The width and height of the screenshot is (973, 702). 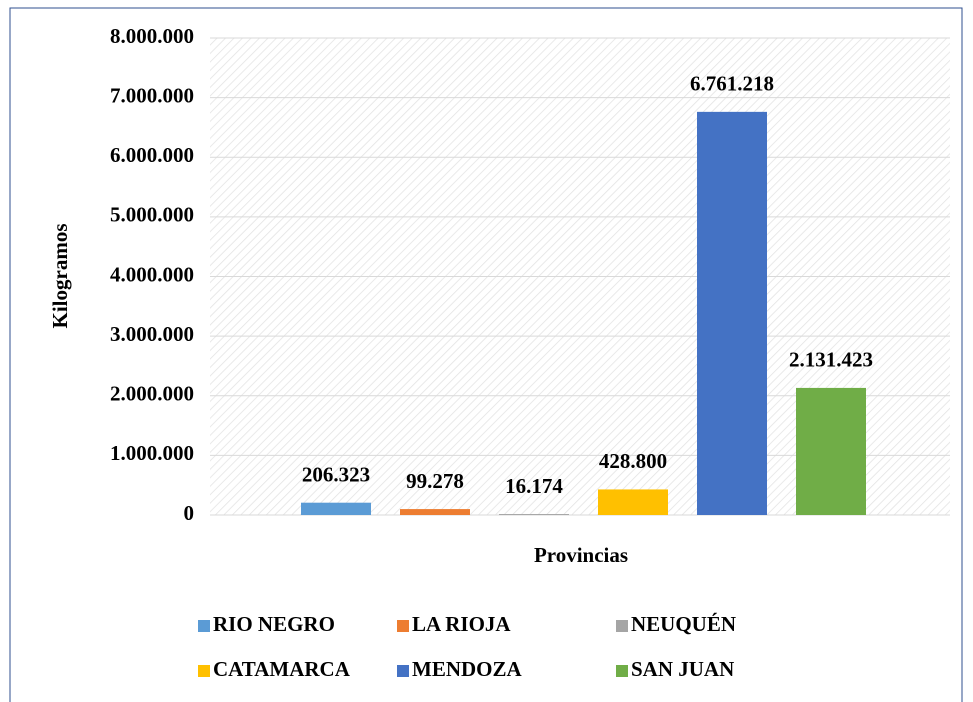 I want to click on y-tick-label: 4.000.000, so click(x=152, y=274).